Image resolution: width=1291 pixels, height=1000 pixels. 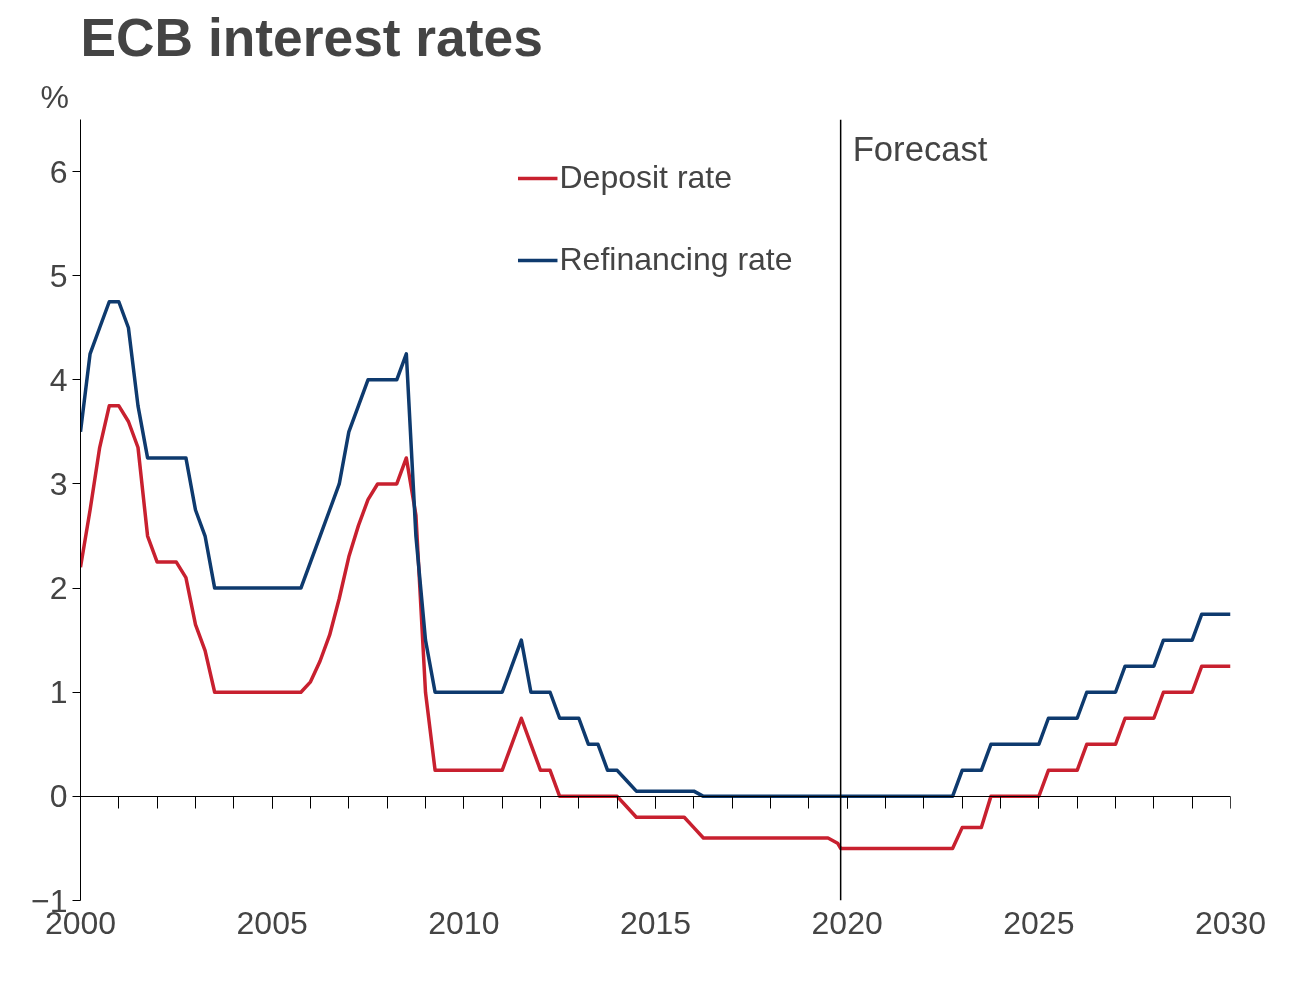 I want to click on y-tick-label: 4, so click(x=58, y=379).